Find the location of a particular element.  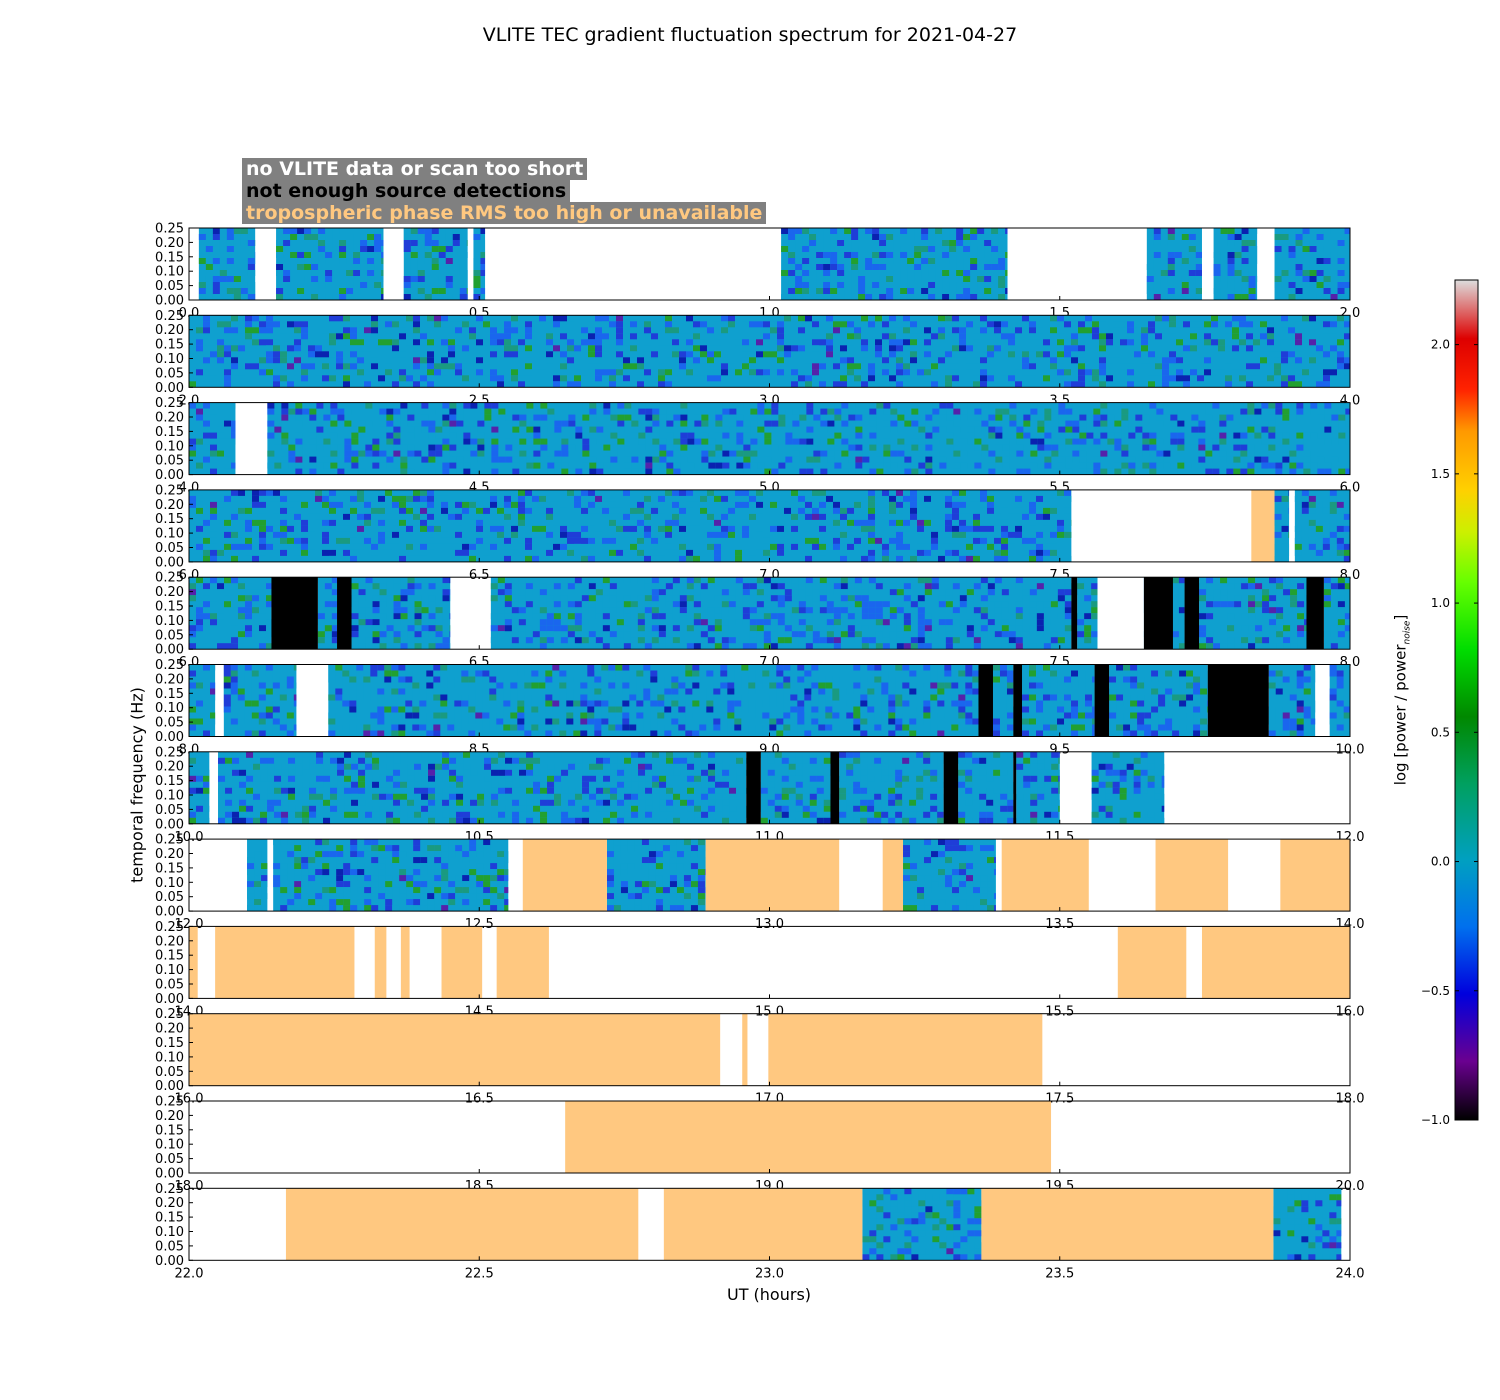

colorbar-tick-label: 0.5 is located at coordinates (1440, 732).